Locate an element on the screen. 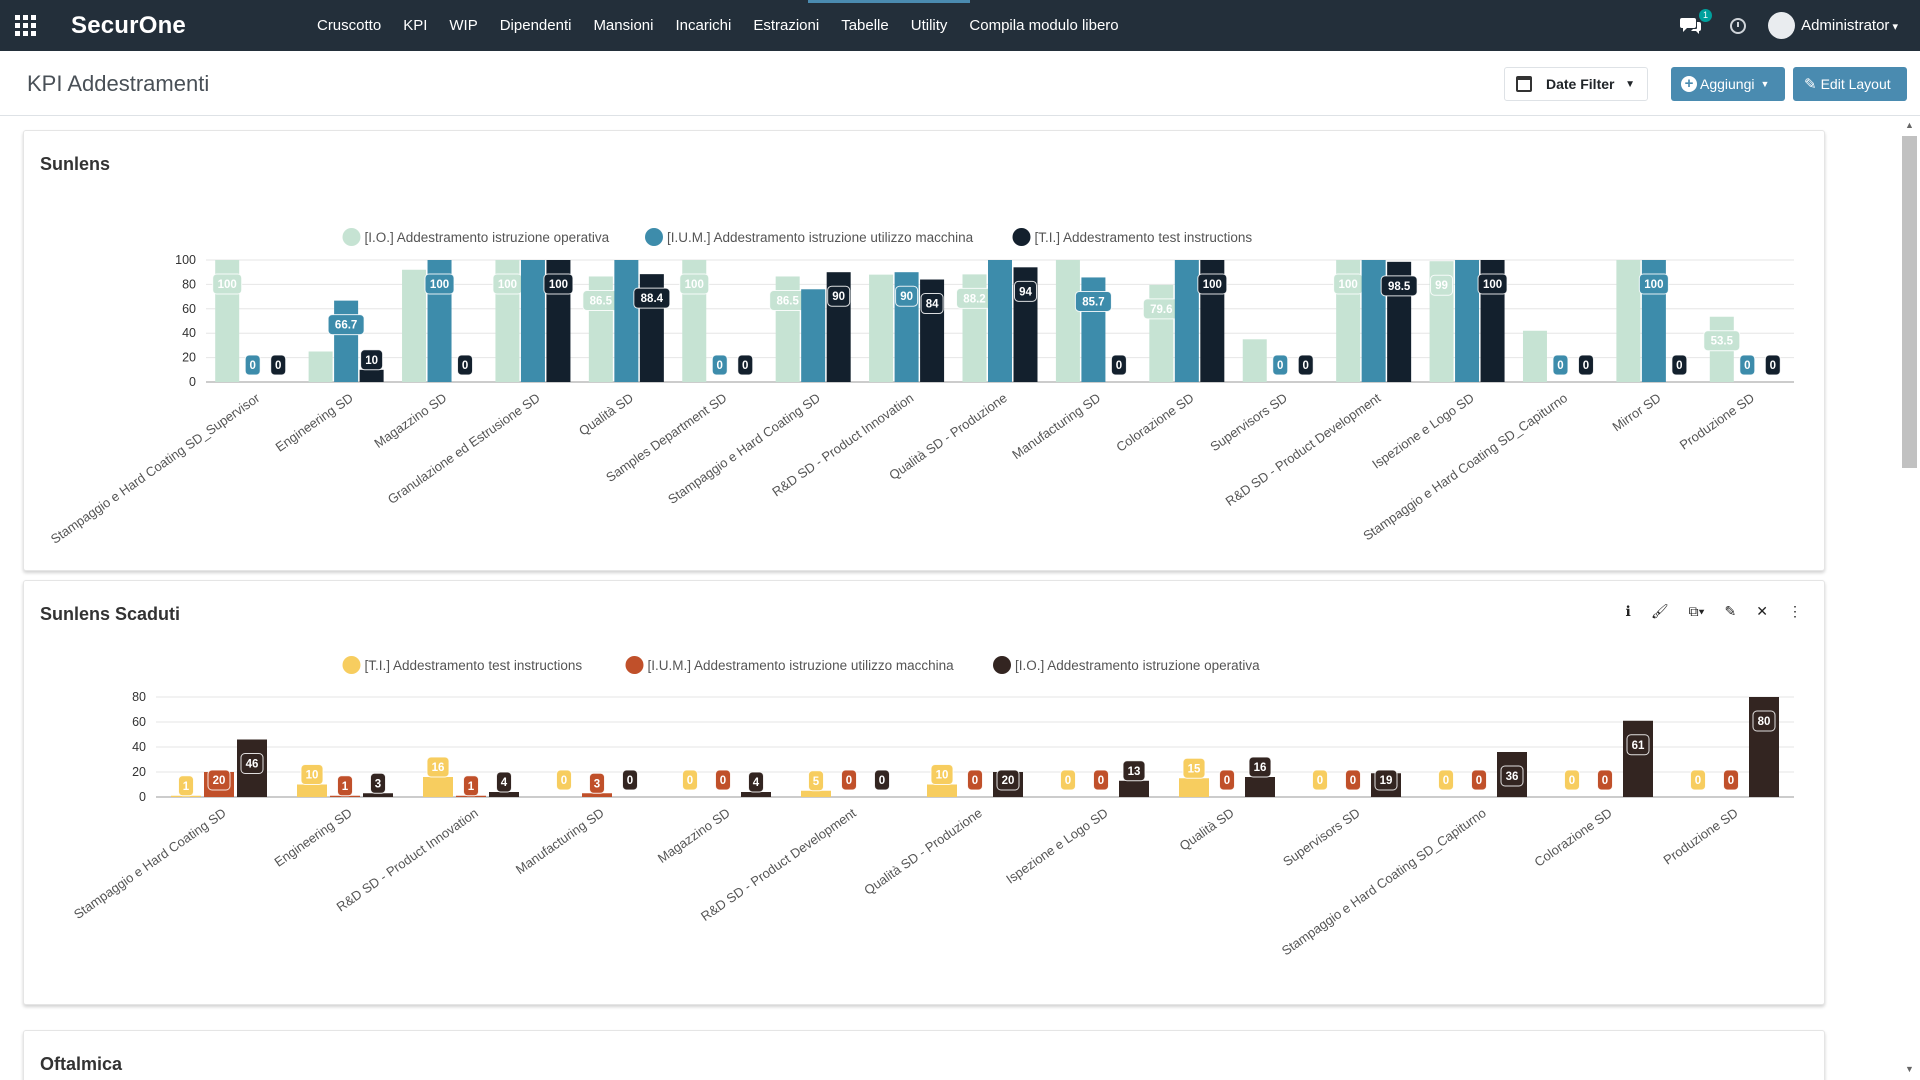 The height and width of the screenshot is (1080, 1920). menu-item-incarichi: Incarichi is located at coordinates (703, 25).